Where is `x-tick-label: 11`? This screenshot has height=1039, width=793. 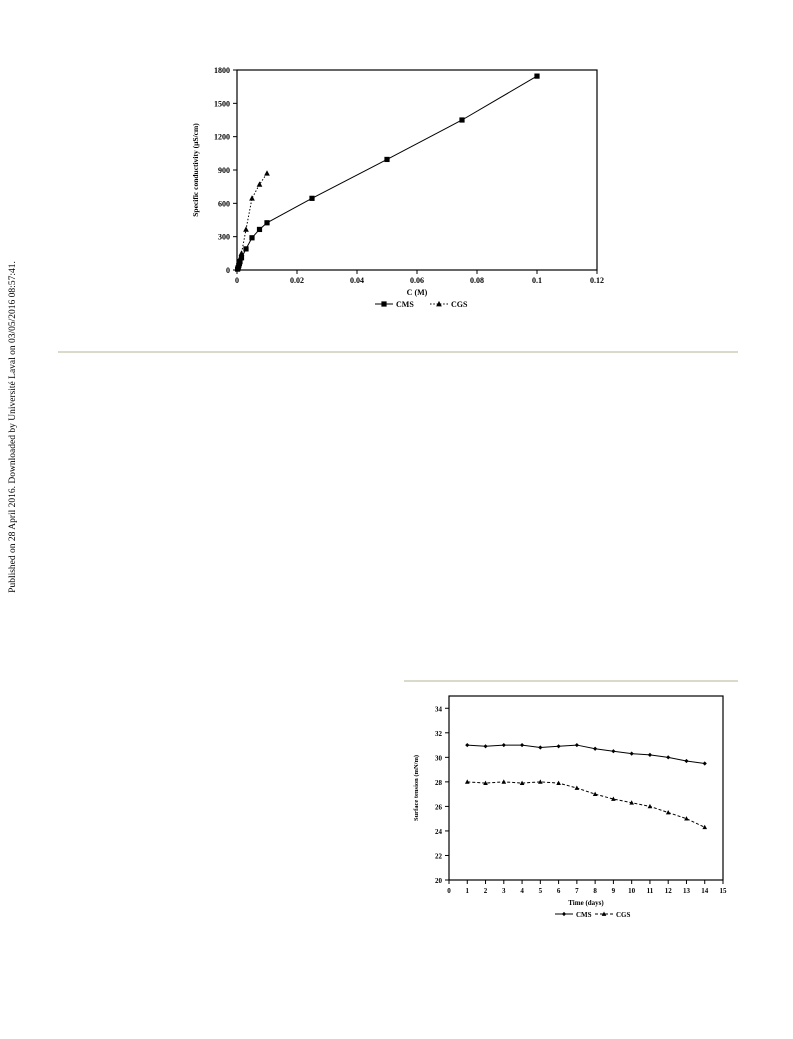 x-tick-label: 11 is located at coordinates (650, 891).